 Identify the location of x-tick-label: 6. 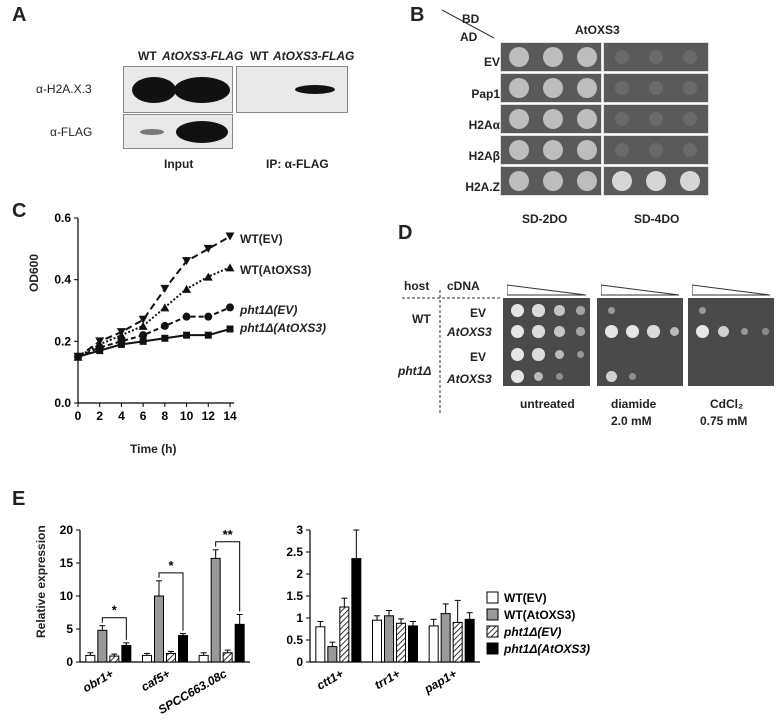
(143, 416).